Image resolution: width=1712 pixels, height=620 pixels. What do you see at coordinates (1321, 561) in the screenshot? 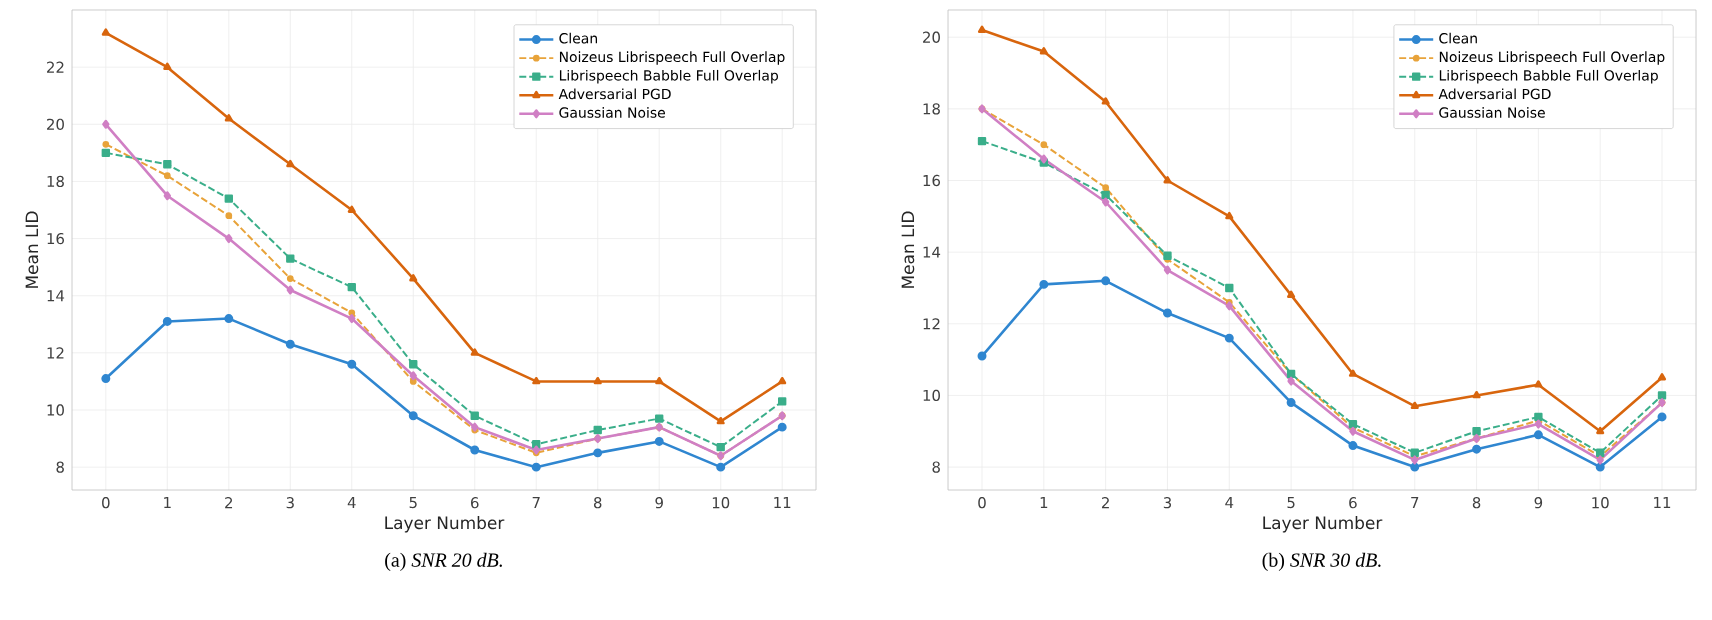
I see `text: (b) SNR 30 dB.` at bounding box center [1321, 561].